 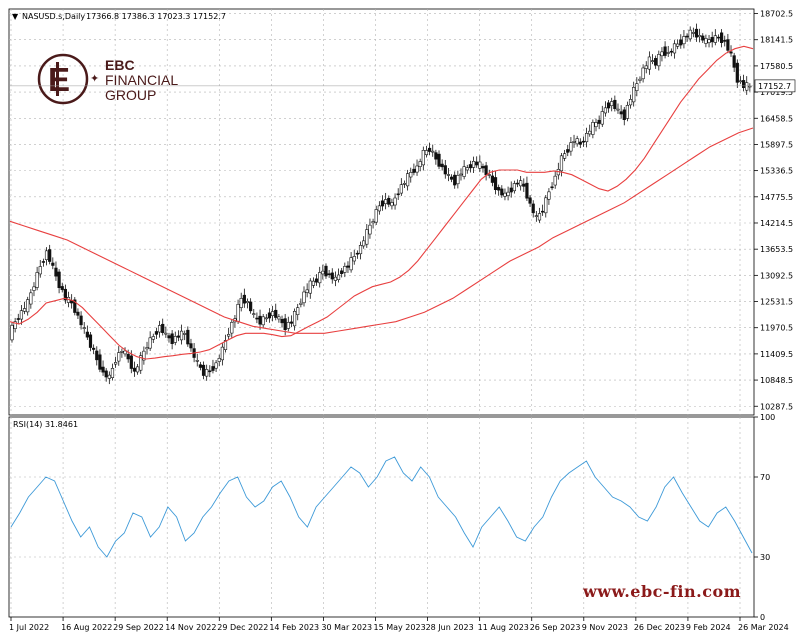 What do you see at coordinates (141, 80) in the screenshot?
I see `logo-line2: FINANCIAL` at bounding box center [141, 80].